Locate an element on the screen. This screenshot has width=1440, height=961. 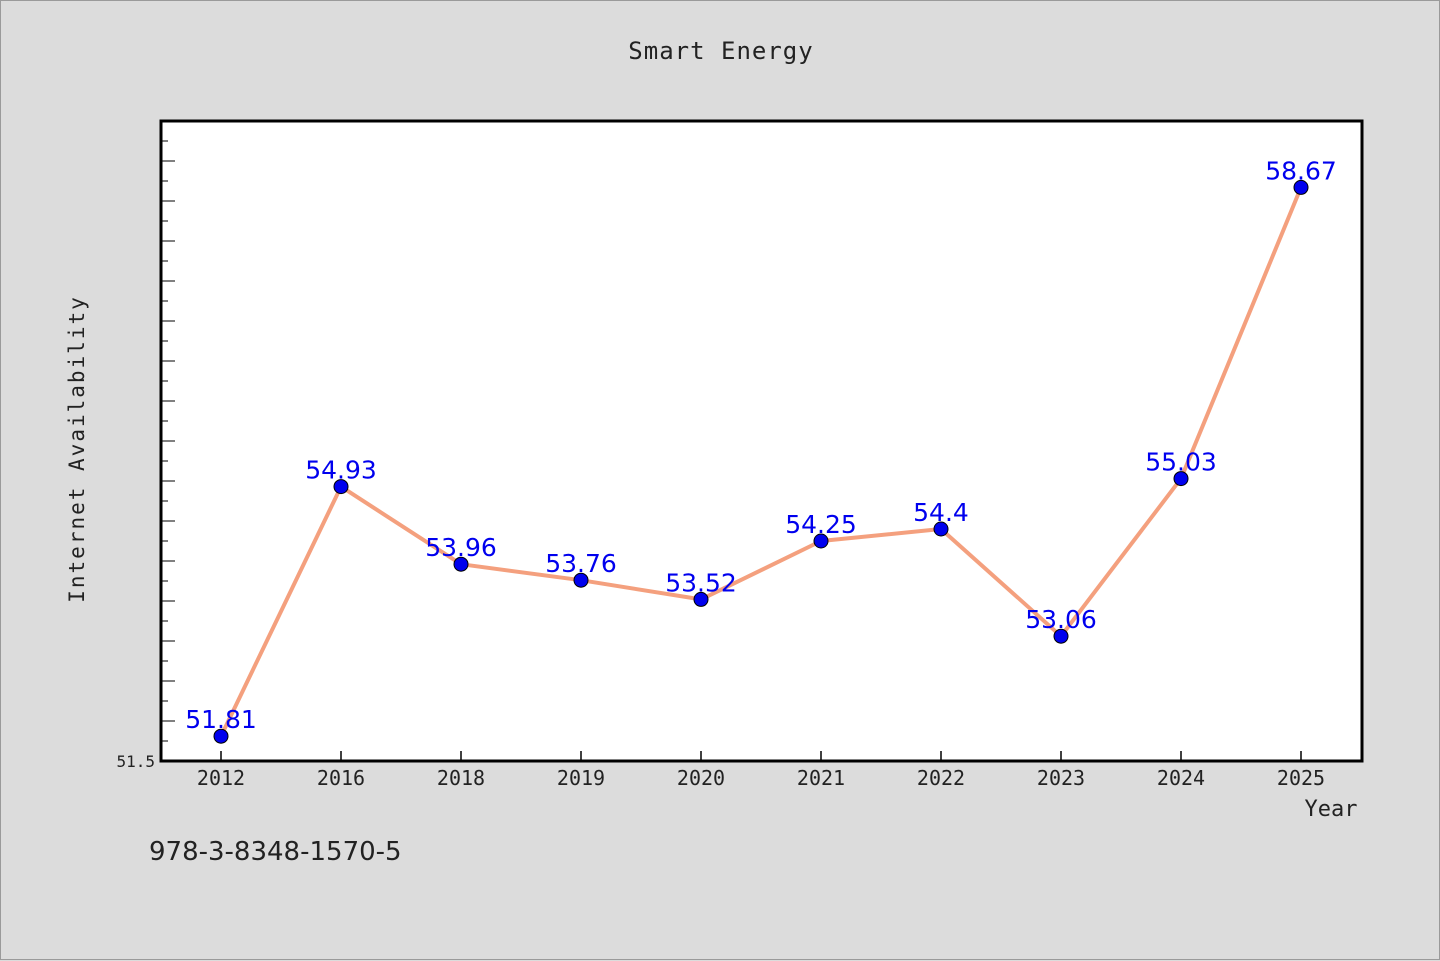
x-tick-label: 2022 is located at coordinates (941, 778).